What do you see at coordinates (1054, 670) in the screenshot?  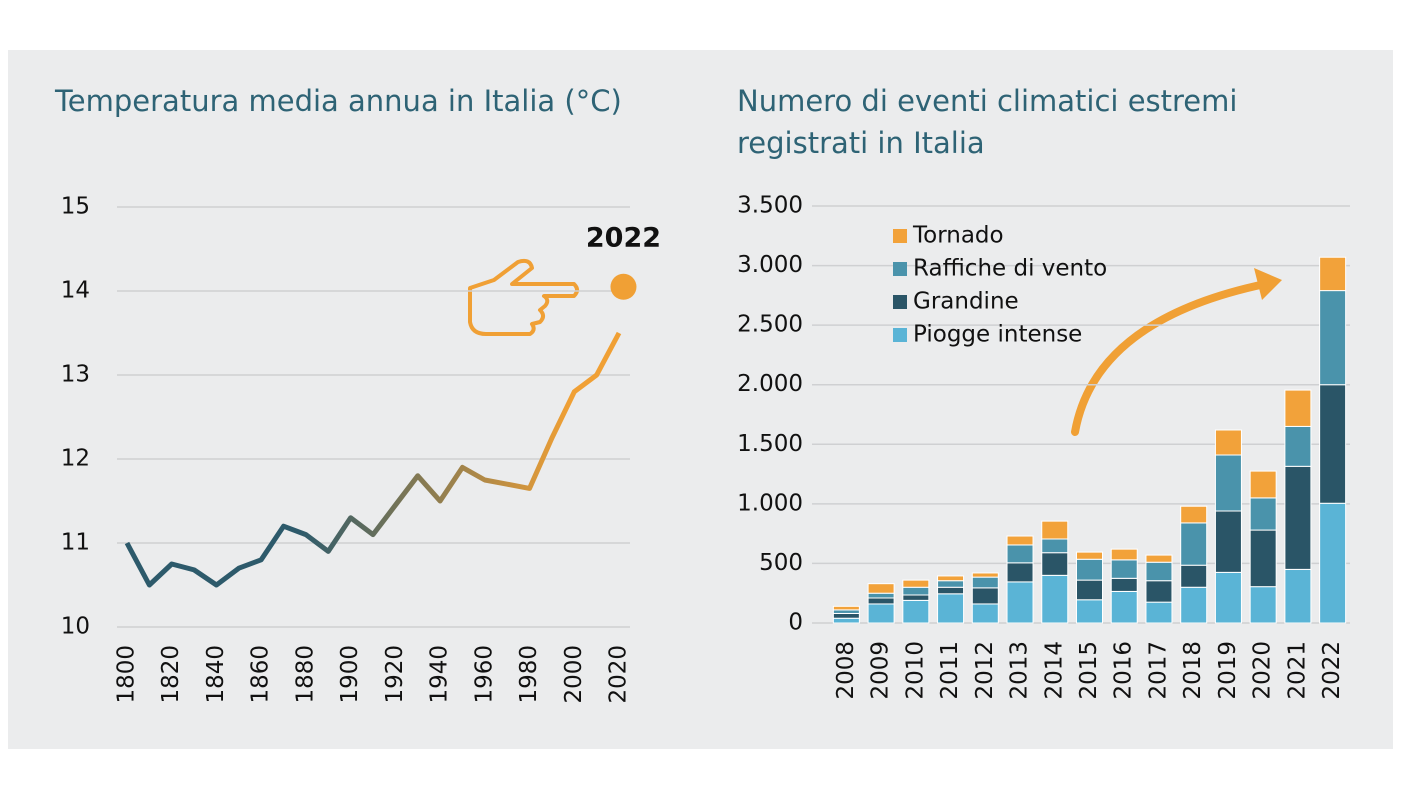 I see `x-tick-label: 2014` at bounding box center [1054, 670].